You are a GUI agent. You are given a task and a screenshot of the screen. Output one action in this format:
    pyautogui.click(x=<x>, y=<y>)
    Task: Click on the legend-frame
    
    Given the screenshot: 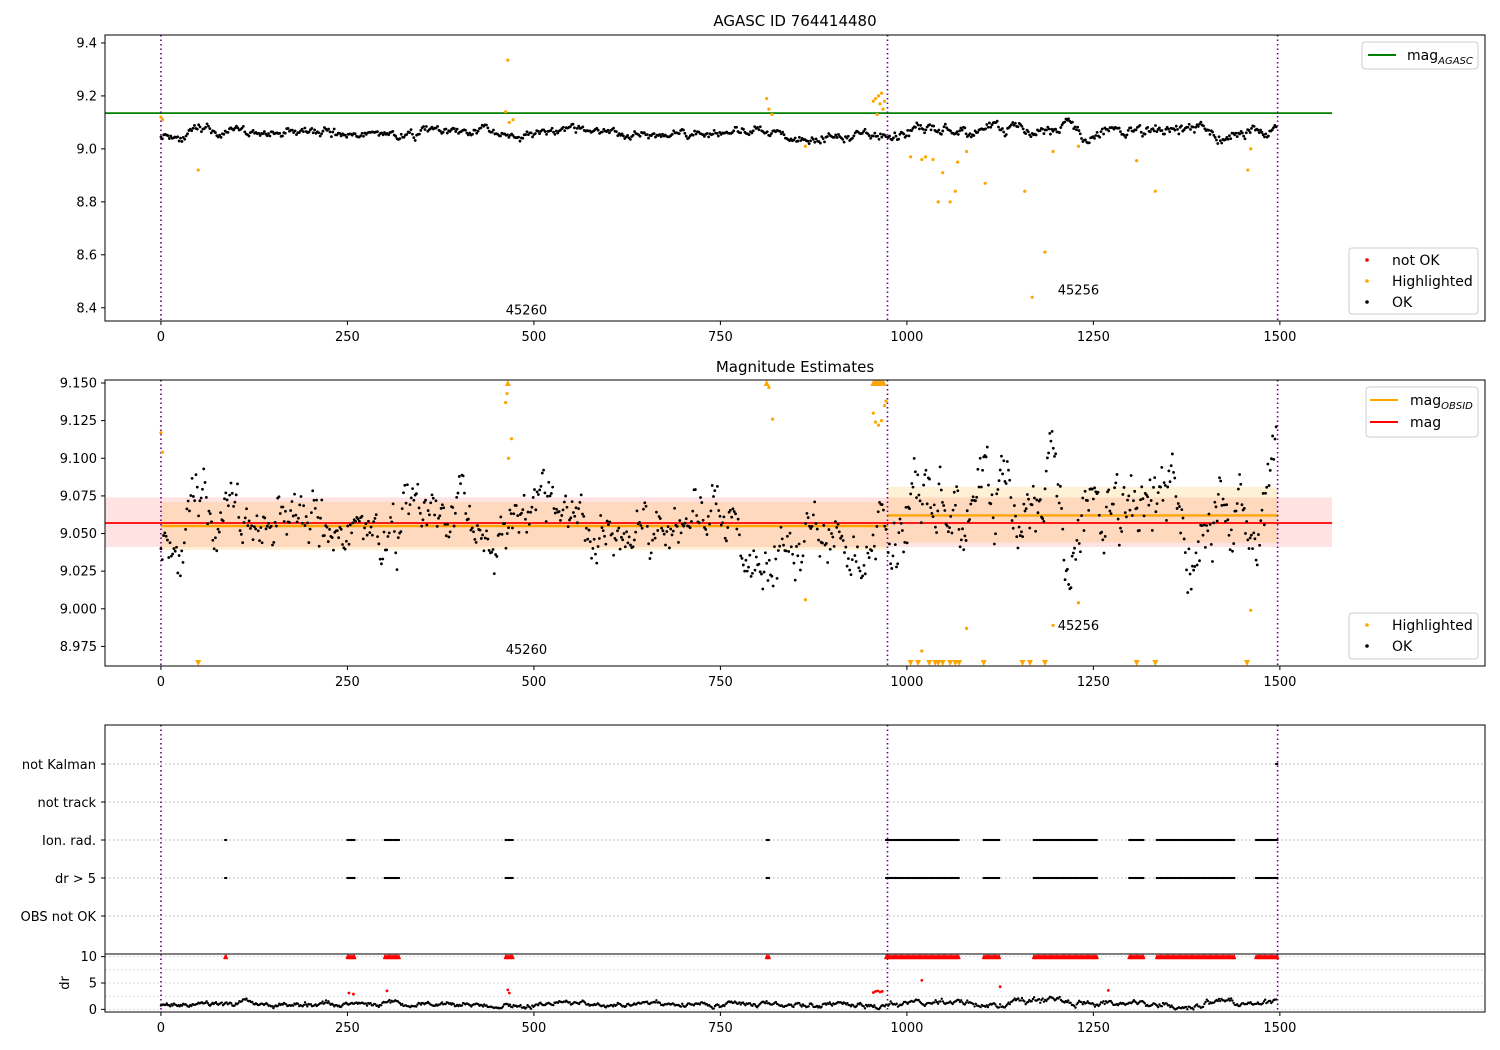 What is the action you would take?
    pyautogui.click(x=1413, y=281)
    